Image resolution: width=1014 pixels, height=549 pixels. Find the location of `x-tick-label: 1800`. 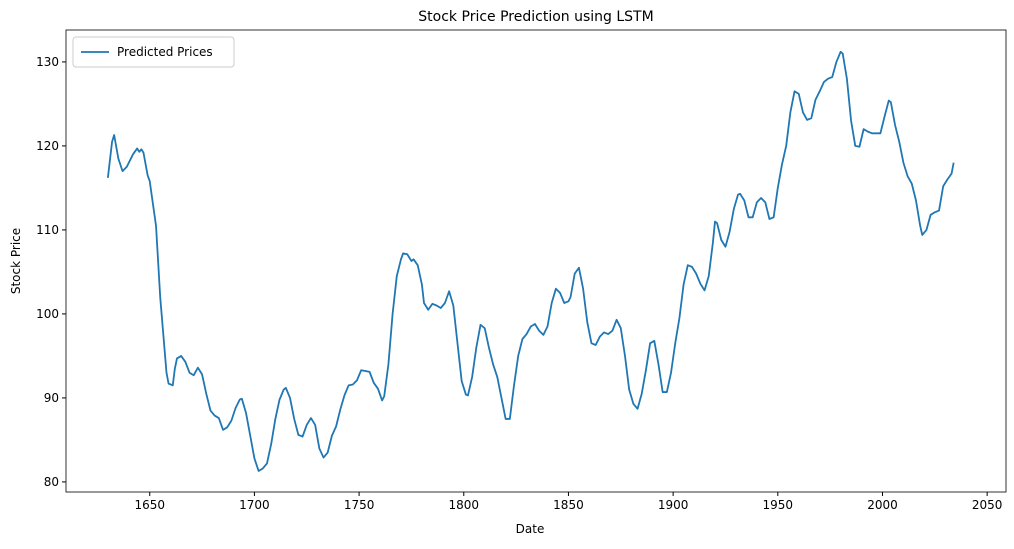

x-tick-label: 1800 is located at coordinates (463, 505).